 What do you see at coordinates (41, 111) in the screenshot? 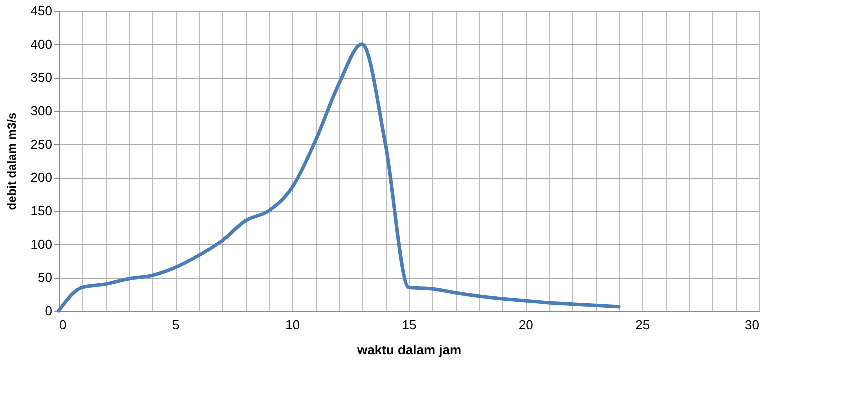
I see `y-tick-label: 300` at bounding box center [41, 111].